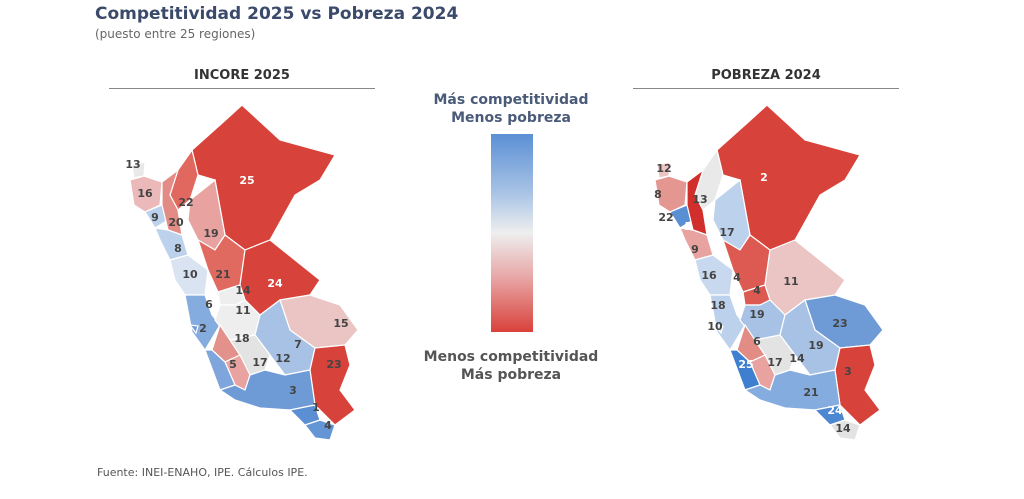 Image resolution: width=1024 pixels, height=499 pixels. Describe the element at coordinates (511, 118) in the screenshot. I see `legend-top-line2: Menos pobreza` at that location.